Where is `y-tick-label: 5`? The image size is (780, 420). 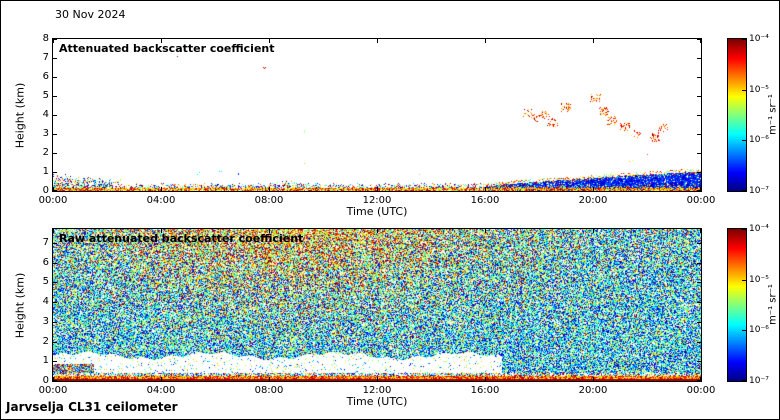 y-tick-label: 5 is located at coordinates (45, 281).